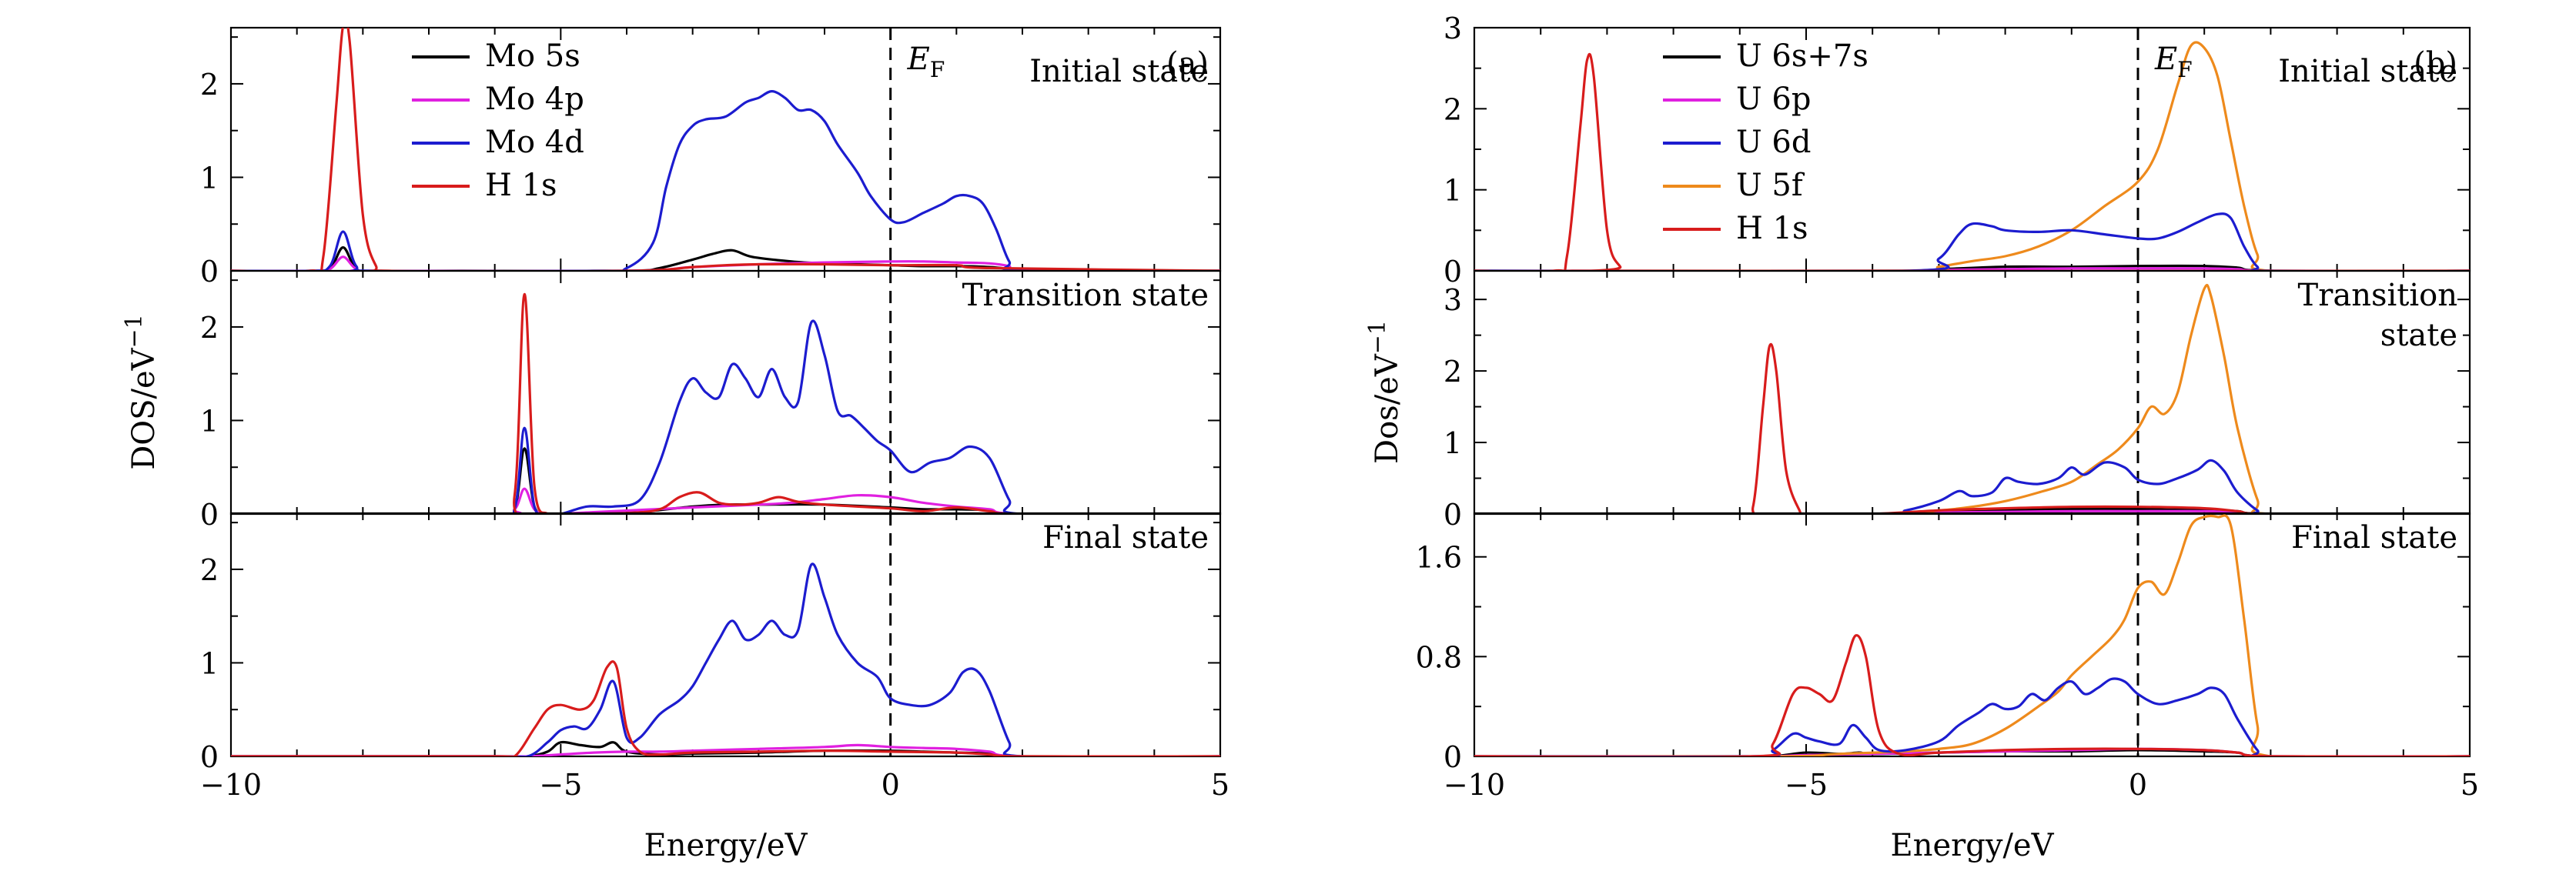  What do you see at coordinates (144, 408) in the screenshot?
I see `y-axis-title-main: DOS/eV` at bounding box center [144, 408].